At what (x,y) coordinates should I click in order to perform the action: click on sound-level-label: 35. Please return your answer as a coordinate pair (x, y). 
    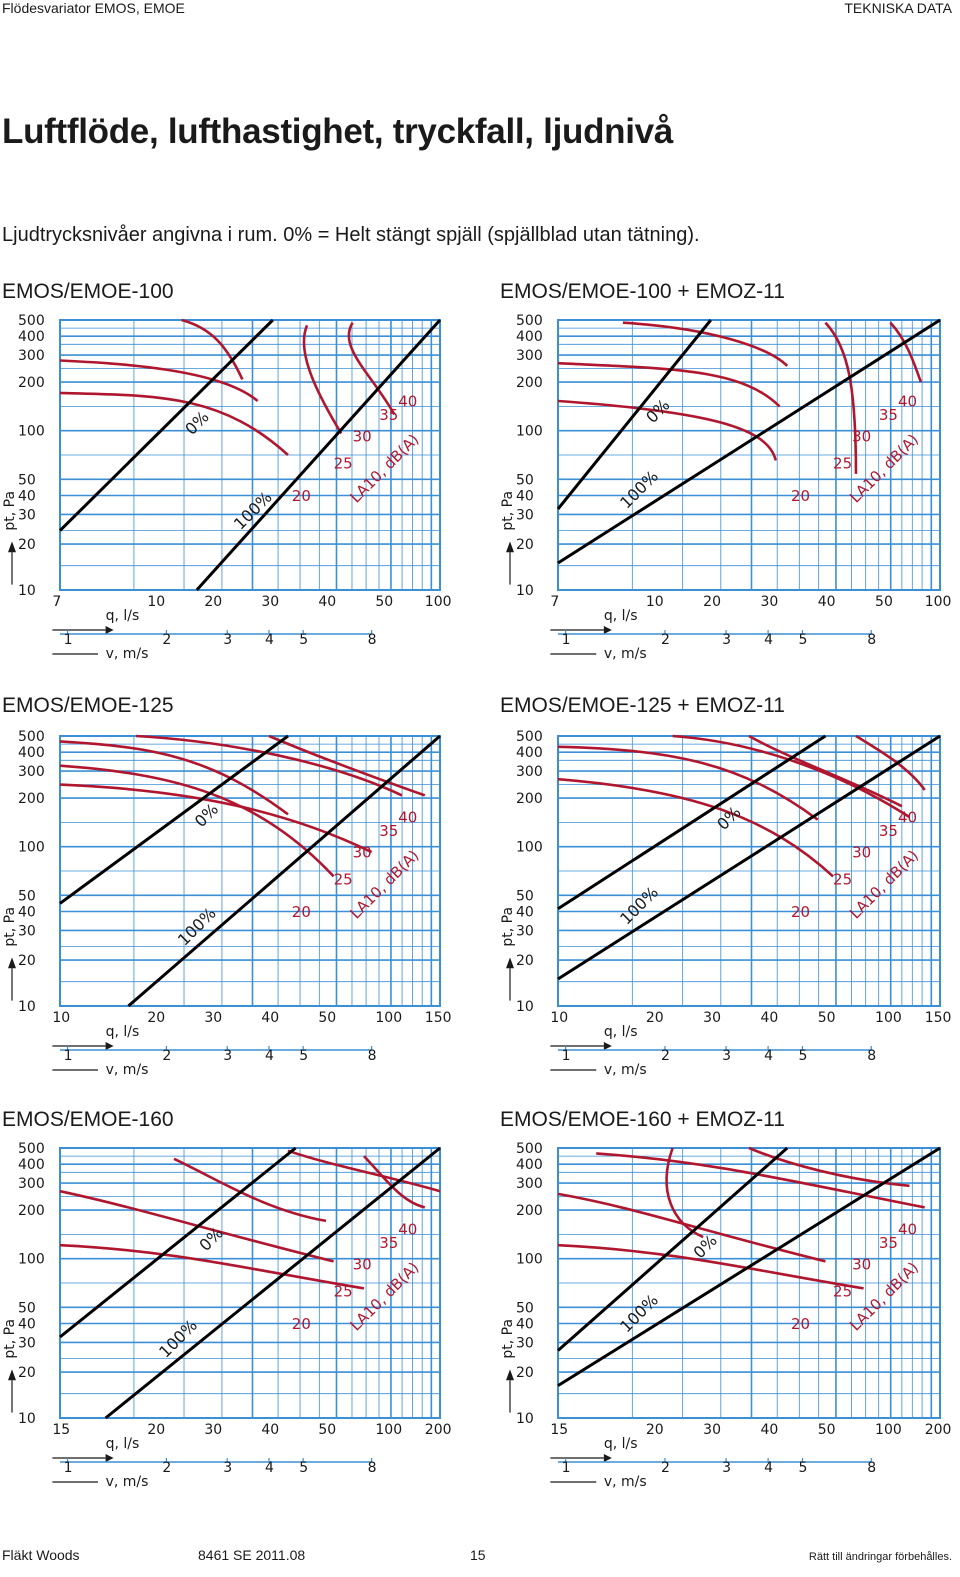
    Looking at the image, I should click on (388, 831).